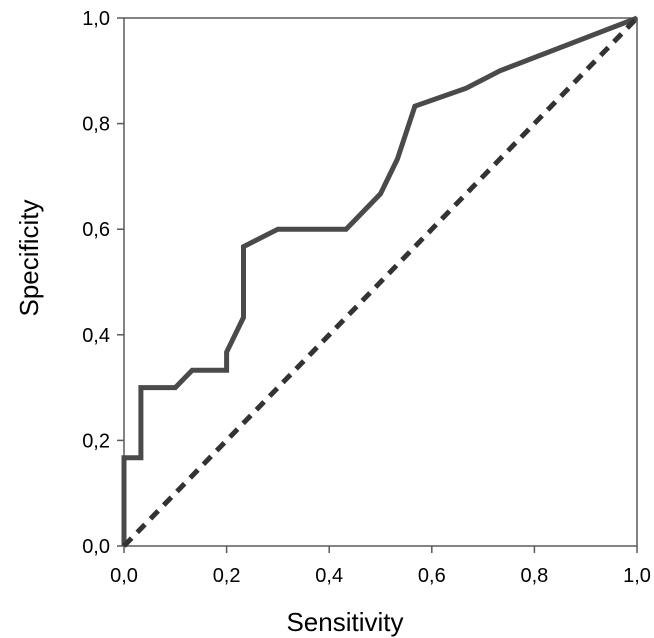 The width and height of the screenshot is (654, 638). What do you see at coordinates (96, 441) in the screenshot?
I see `y-tick-label: 0,2` at bounding box center [96, 441].